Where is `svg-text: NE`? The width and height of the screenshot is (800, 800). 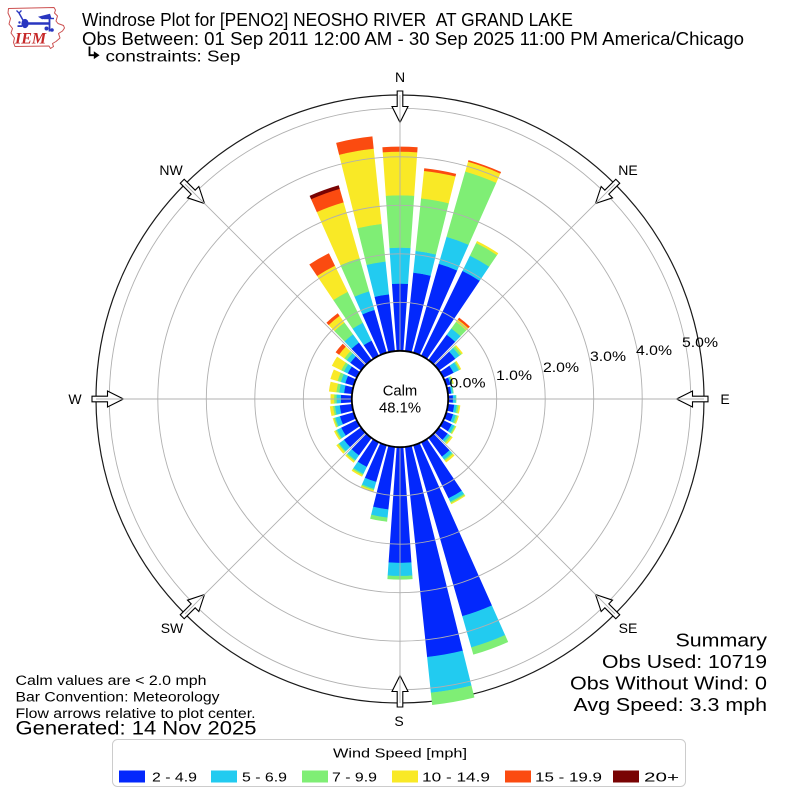
svg-text: NE is located at coordinates (627, 170).